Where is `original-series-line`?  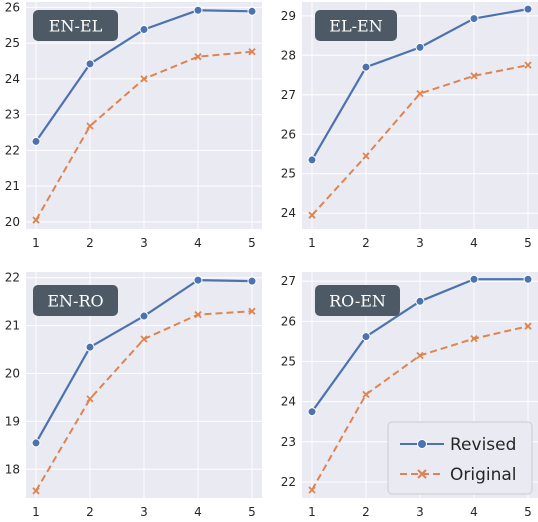 original-series-line is located at coordinates (420, 140).